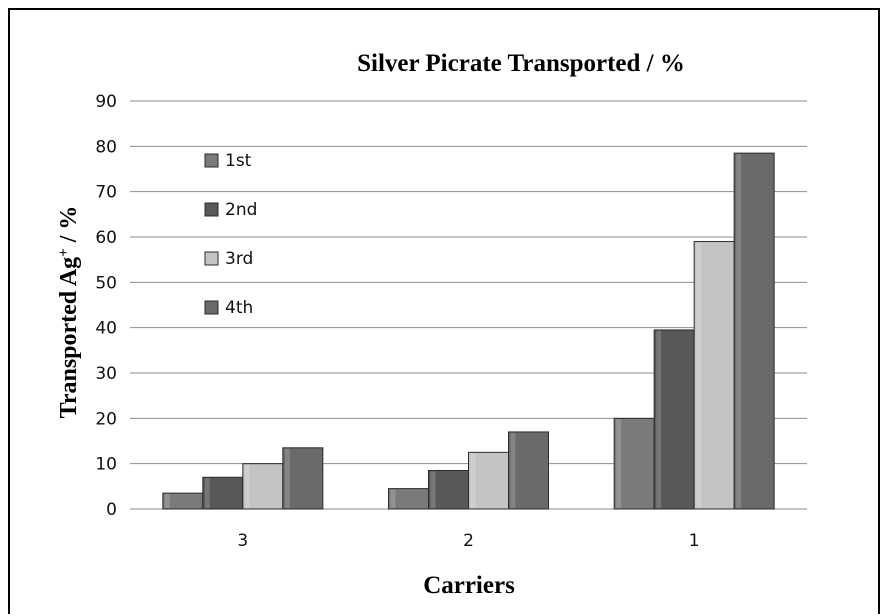  What do you see at coordinates (69, 227) in the screenshot?
I see `y-axis-label-tail: / %` at bounding box center [69, 227].